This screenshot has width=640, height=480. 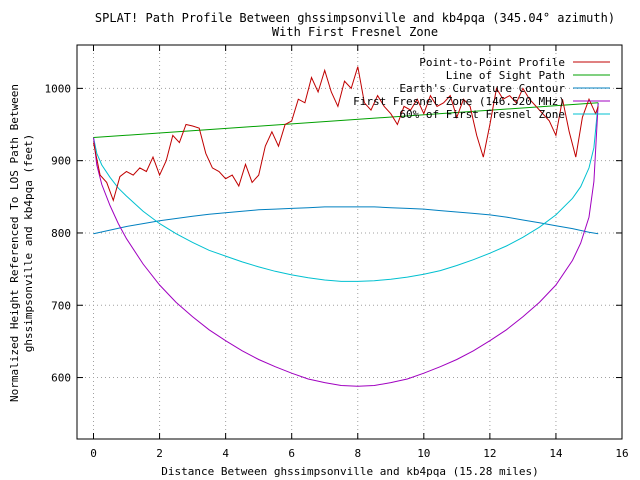 What do you see at coordinates (61, 305) in the screenshot?
I see `y-tick-label: 700` at bounding box center [61, 305].